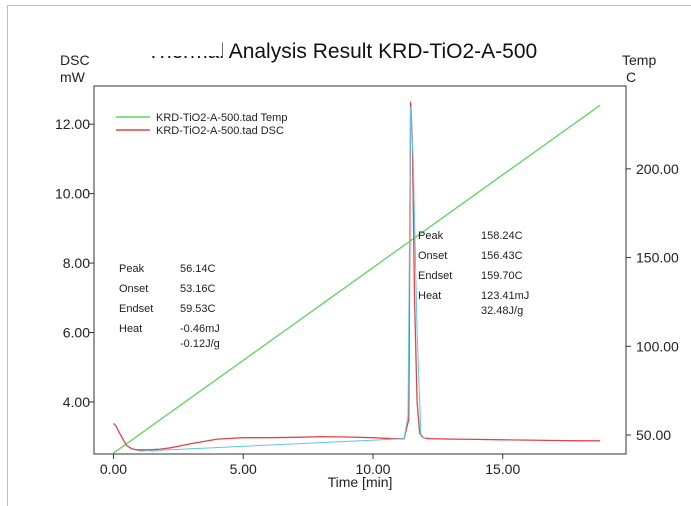 The width and height of the screenshot is (691, 506). What do you see at coordinates (72, 194) in the screenshot?
I see `y-left-tick-label: 10.00` at bounding box center [72, 194].